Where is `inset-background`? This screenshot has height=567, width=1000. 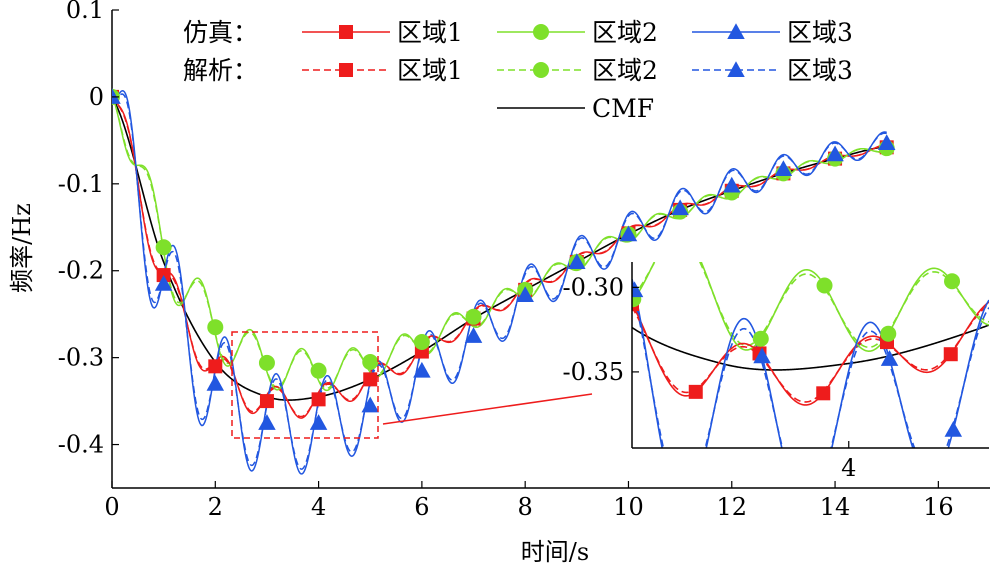 inset-background is located at coordinates (810, 355).